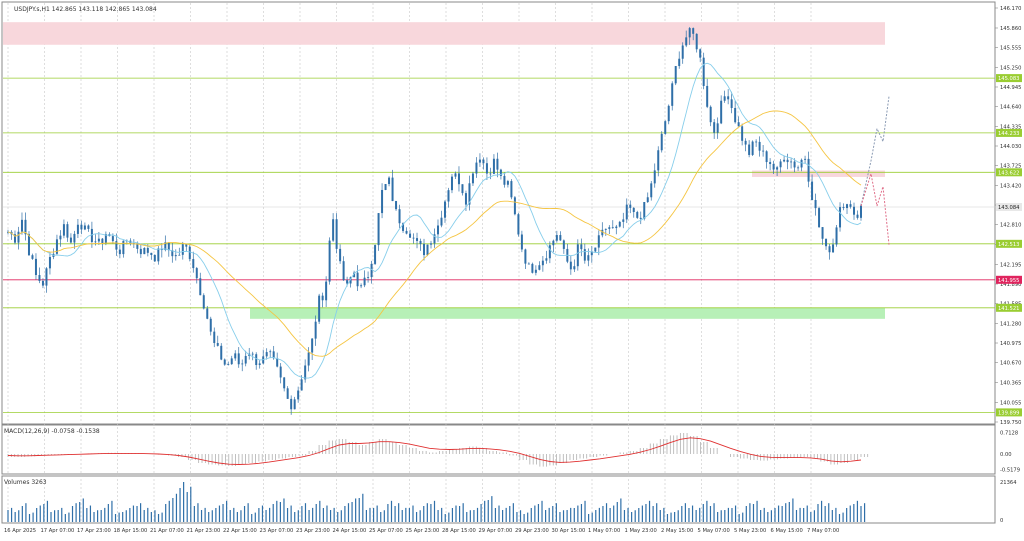 The height and width of the screenshot is (541, 1024). What do you see at coordinates (1009, 243) in the screenshot?
I see `level-line-4-label-bg` at bounding box center [1009, 243].